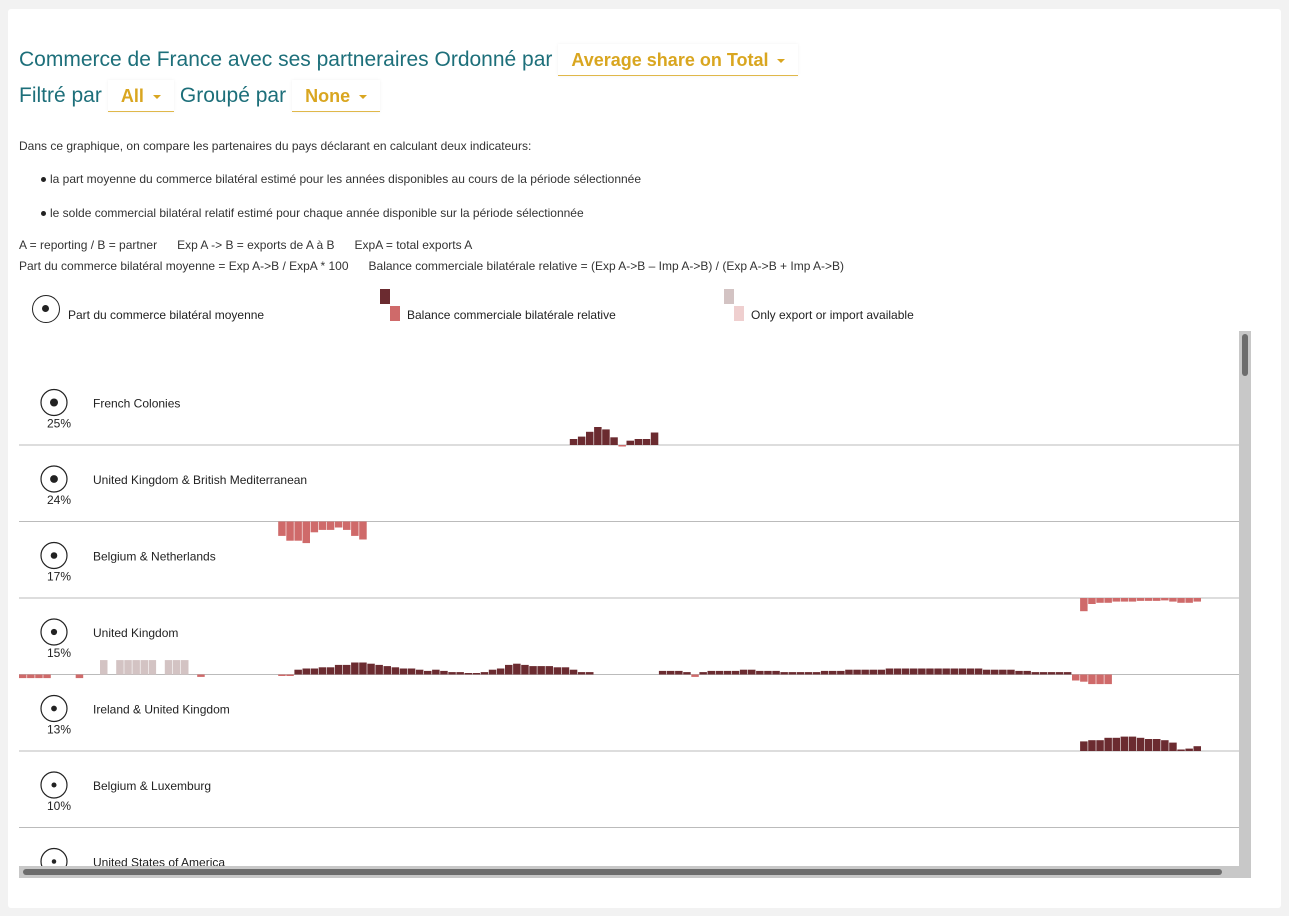 This screenshot has height=916, width=1289. What do you see at coordinates (678, 60) in the screenshot?
I see `order-by-dropdown: Average share on Total` at bounding box center [678, 60].